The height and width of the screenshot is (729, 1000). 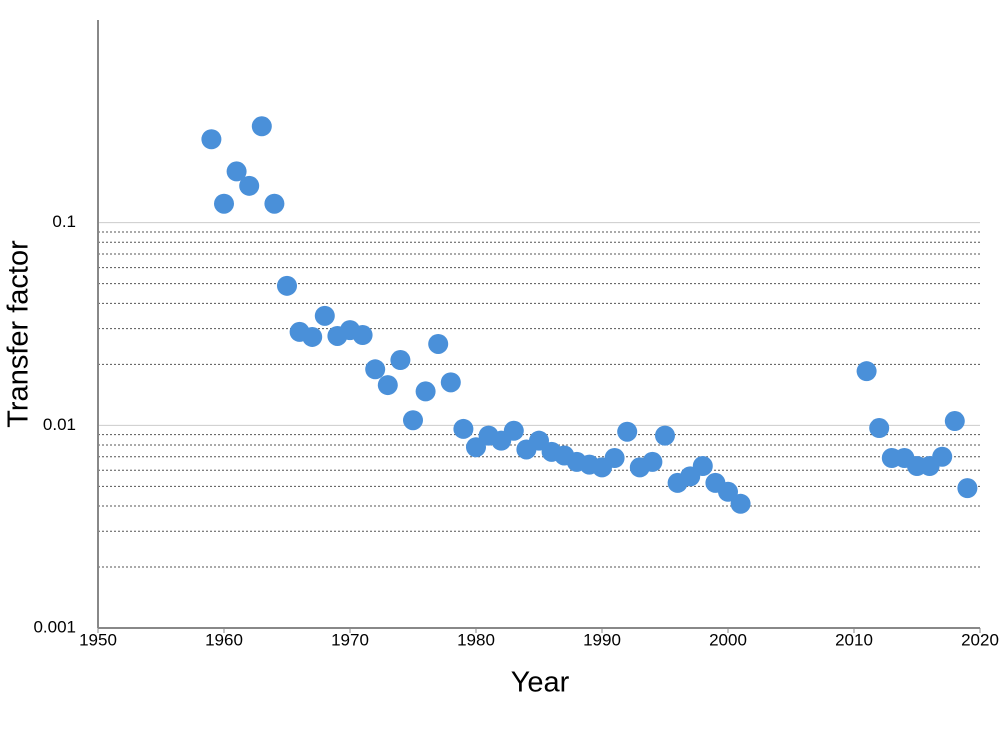 I want to click on x-tick-label: 1990, so click(x=602, y=639).